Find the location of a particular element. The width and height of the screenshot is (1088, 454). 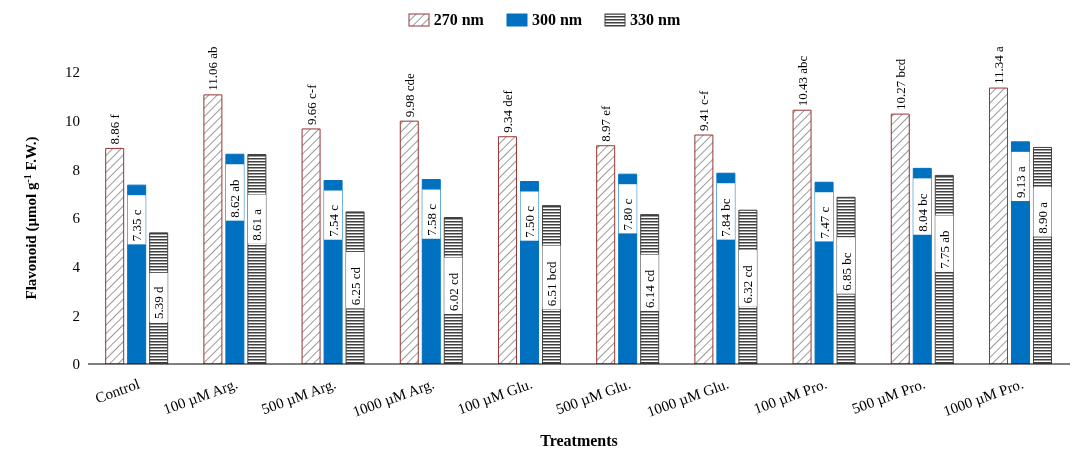

x-tick-label: Control is located at coordinates (117, 391).